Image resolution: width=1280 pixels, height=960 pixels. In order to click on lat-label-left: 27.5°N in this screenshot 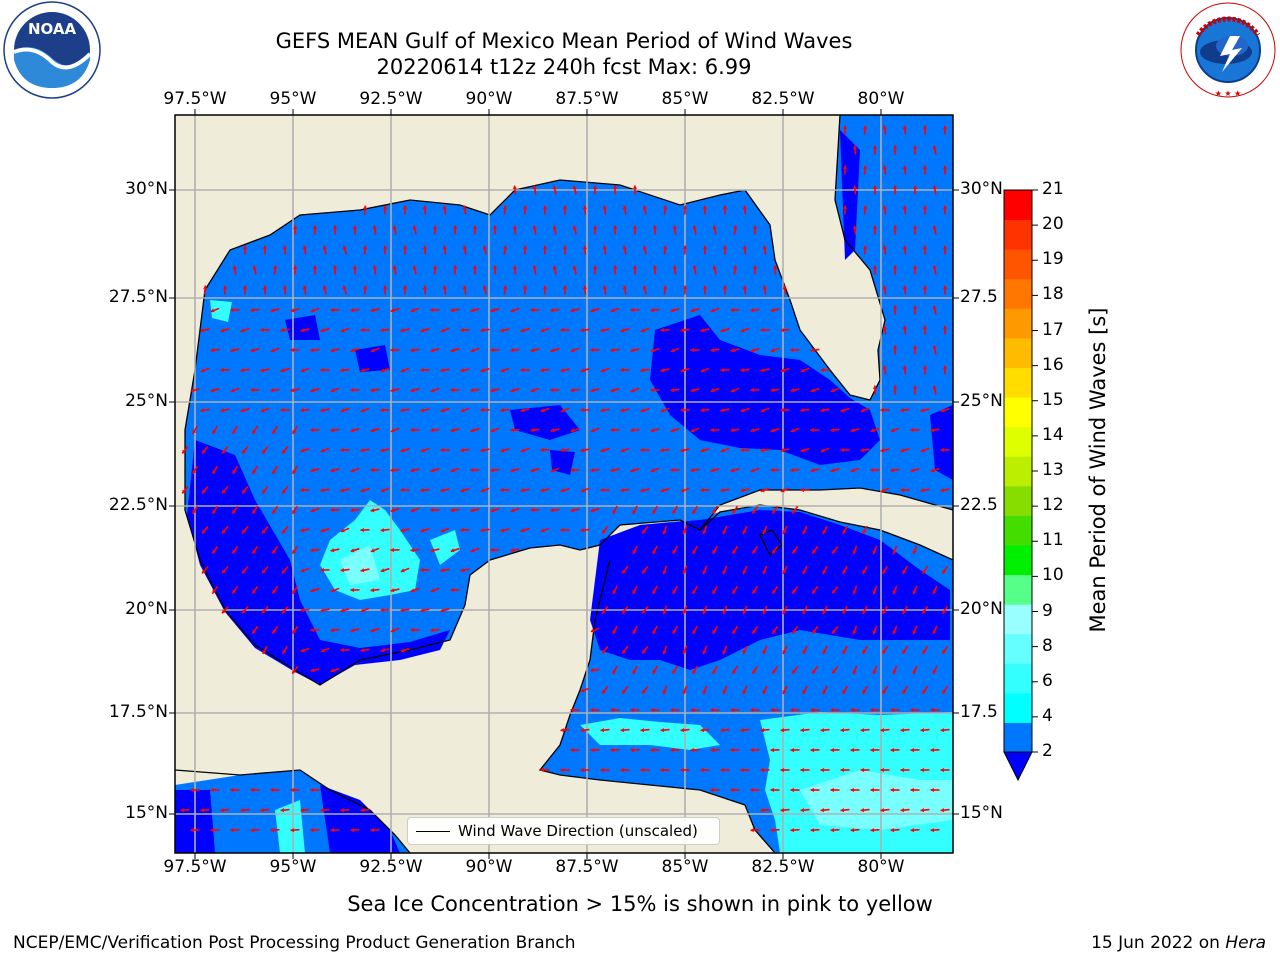, I will do `click(138, 297)`.